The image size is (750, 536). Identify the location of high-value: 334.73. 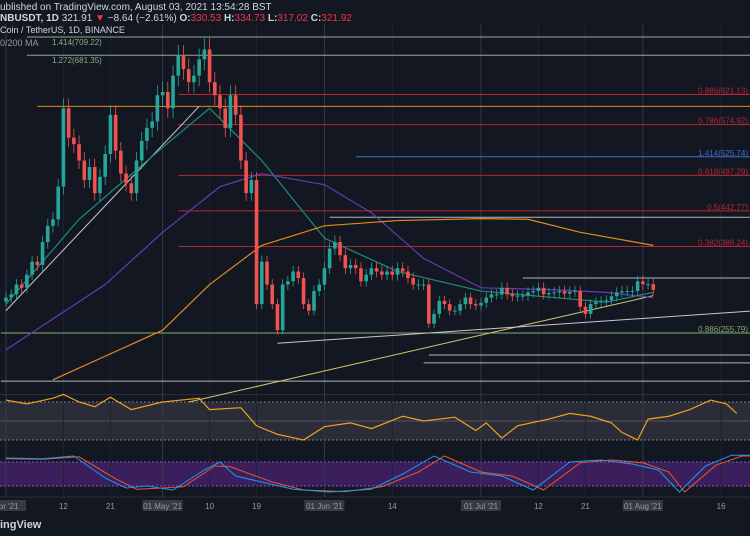
(250, 18).